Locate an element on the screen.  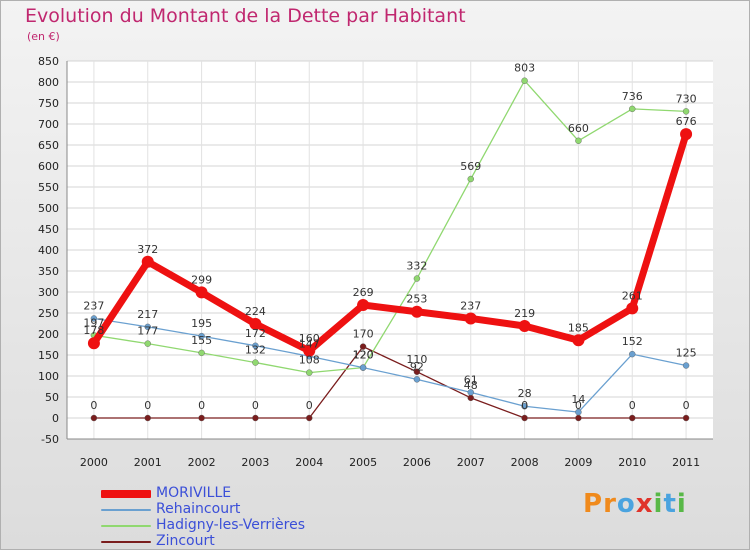
data-label: 736 is located at coordinates (632, 96).